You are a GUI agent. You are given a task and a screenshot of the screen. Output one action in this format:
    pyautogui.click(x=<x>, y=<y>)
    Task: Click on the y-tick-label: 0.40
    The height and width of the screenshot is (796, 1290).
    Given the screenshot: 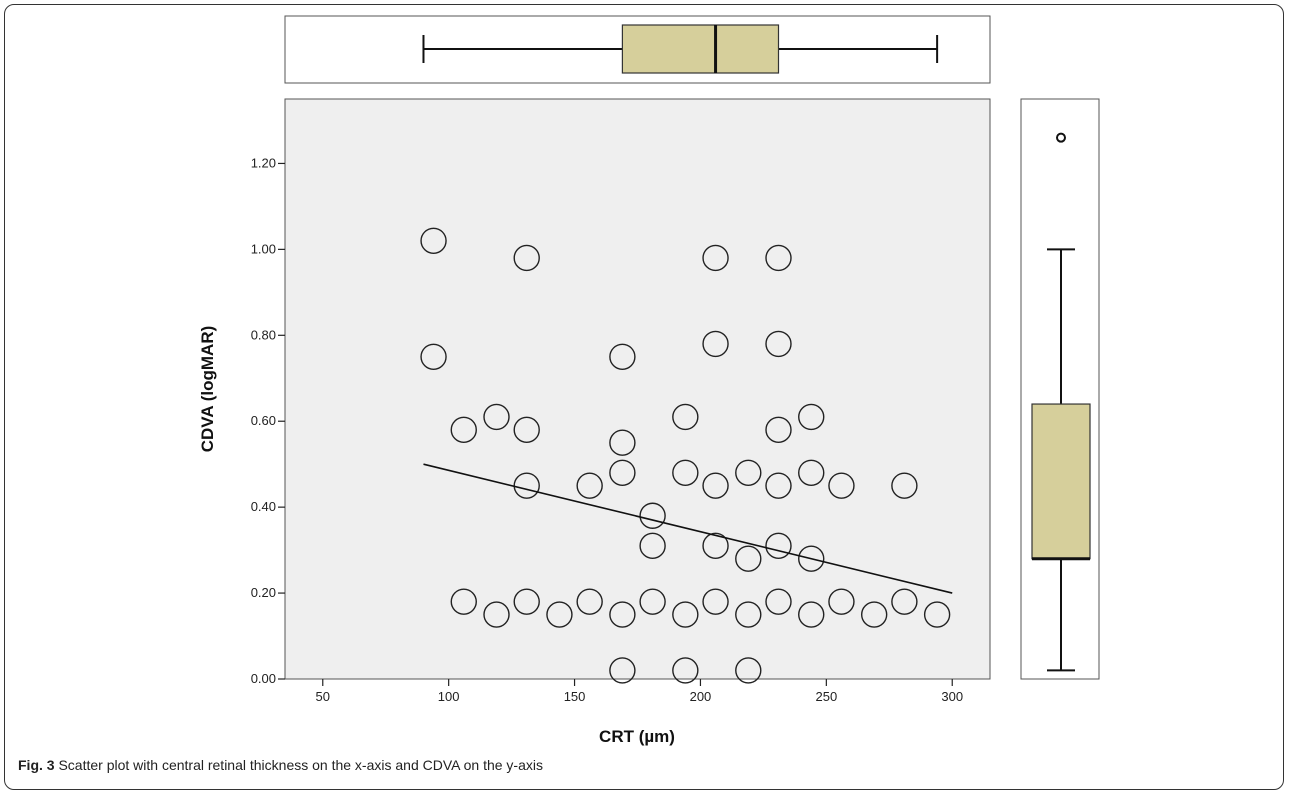 What is the action you would take?
    pyautogui.click(x=263, y=506)
    